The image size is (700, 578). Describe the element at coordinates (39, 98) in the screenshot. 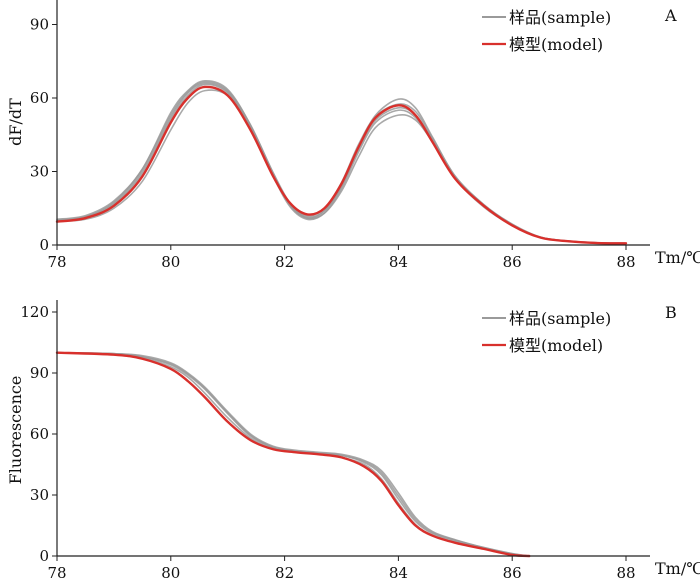

I see `panel-a-y-tick-label: 60` at that location.